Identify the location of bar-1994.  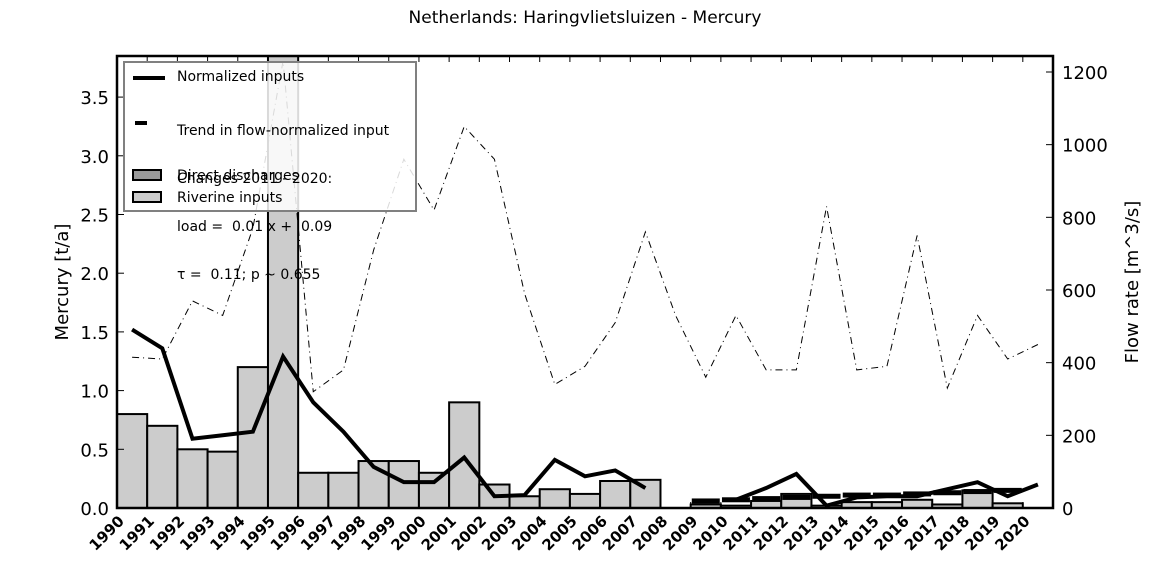
(252, 437).